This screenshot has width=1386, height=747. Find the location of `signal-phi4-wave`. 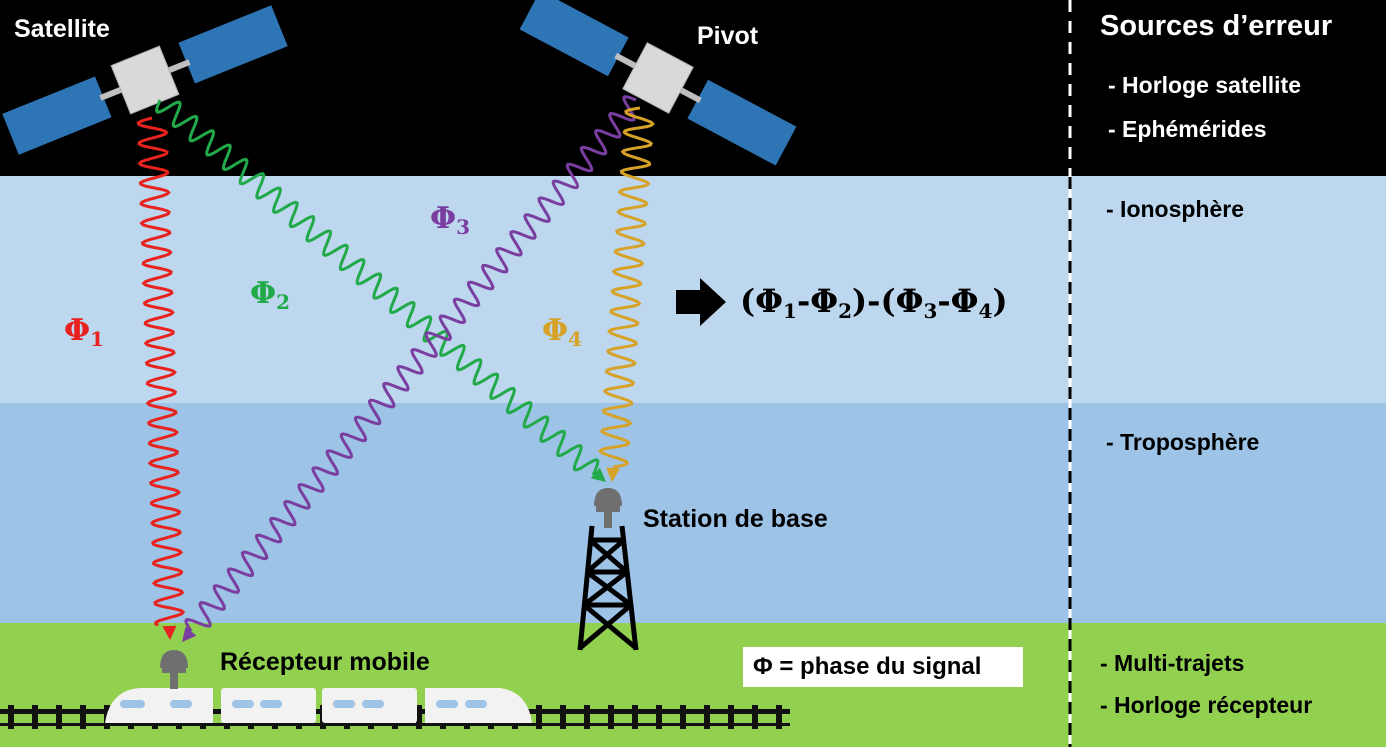

signal-phi4-wave is located at coordinates (626, 287).